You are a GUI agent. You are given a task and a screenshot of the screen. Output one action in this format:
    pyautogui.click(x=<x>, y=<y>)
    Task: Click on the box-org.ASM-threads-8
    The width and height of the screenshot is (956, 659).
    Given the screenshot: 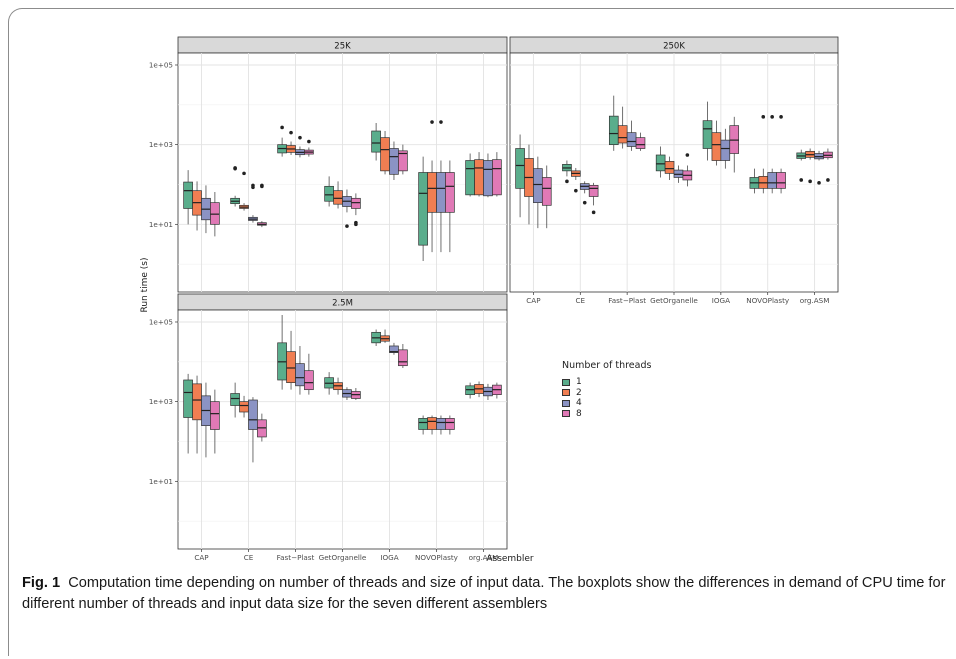 What is the action you would take?
    pyautogui.click(x=497, y=177)
    